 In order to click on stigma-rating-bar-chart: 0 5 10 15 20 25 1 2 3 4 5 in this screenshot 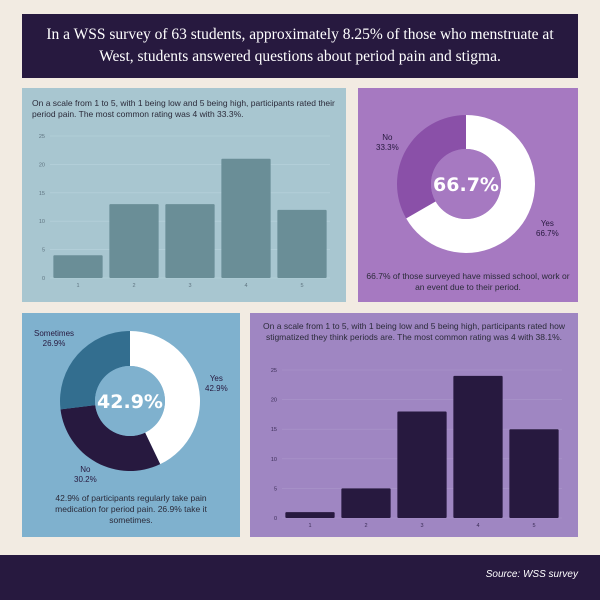, I will do `click(416, 448)`.